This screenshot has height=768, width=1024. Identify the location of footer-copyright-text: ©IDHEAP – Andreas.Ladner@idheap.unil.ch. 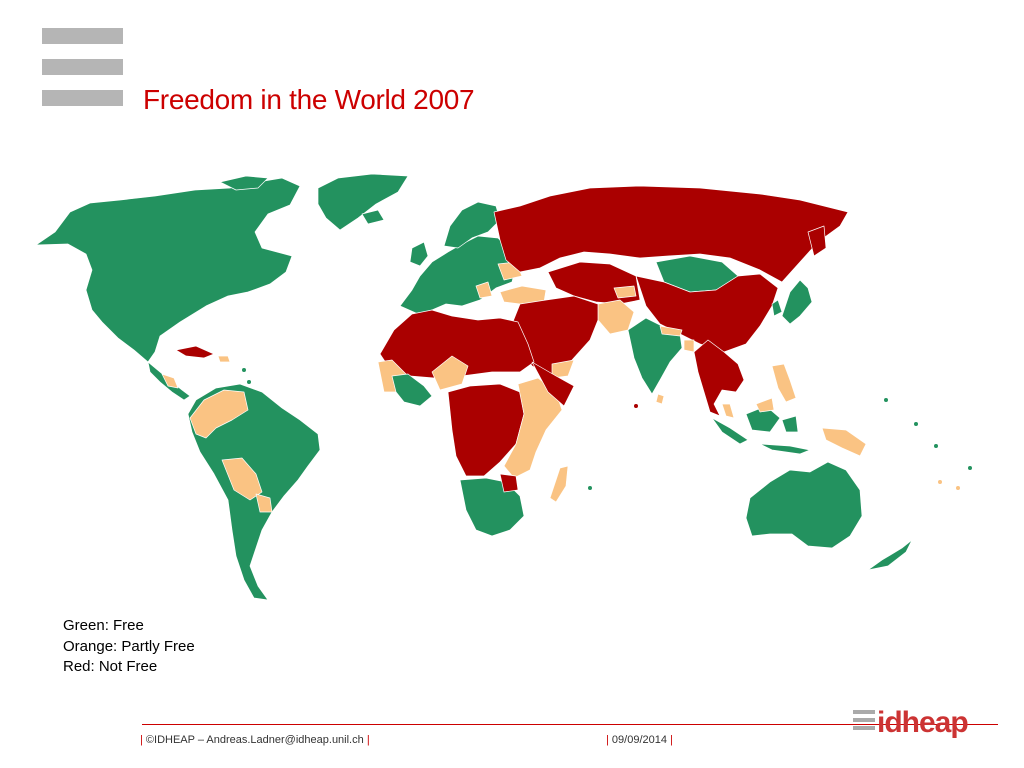
(254, 740).